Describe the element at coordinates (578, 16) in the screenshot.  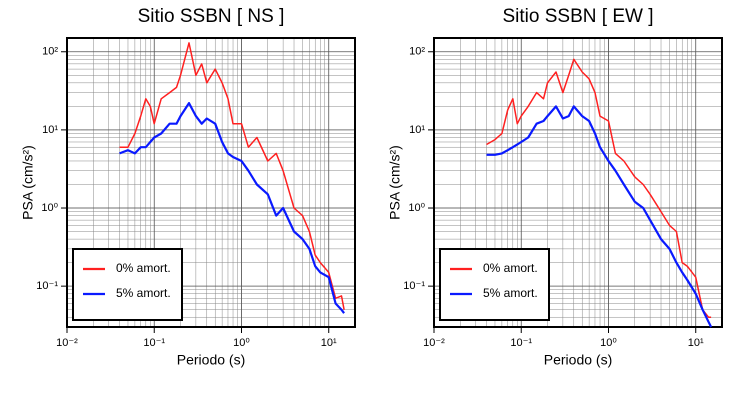
I see `chart-title: Sitio SSBN [ EW ]` at that location.